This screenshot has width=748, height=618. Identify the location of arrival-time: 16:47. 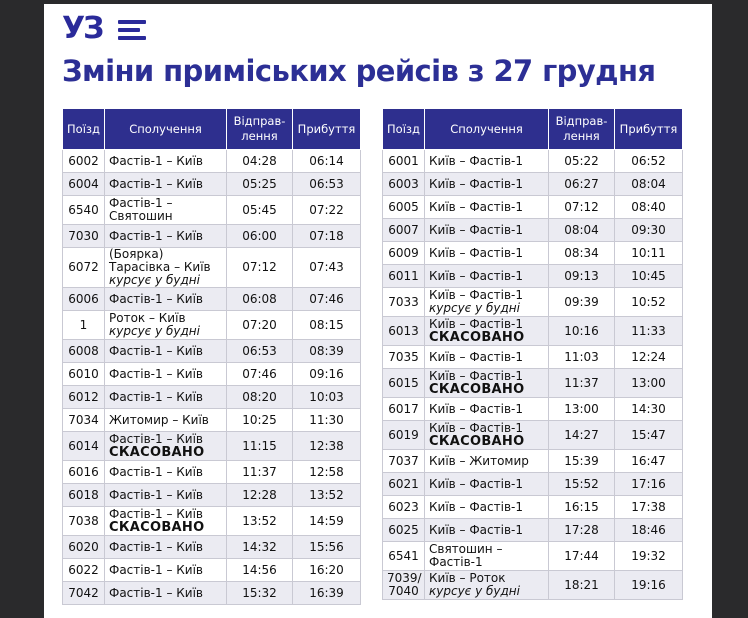
(648, 461).